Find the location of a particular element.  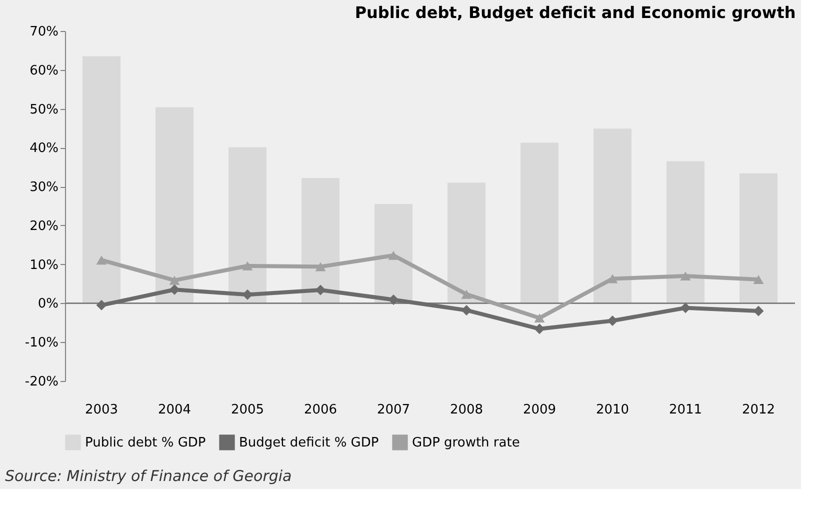

y-tick-label: 60% is located at coordinates (44, 70).